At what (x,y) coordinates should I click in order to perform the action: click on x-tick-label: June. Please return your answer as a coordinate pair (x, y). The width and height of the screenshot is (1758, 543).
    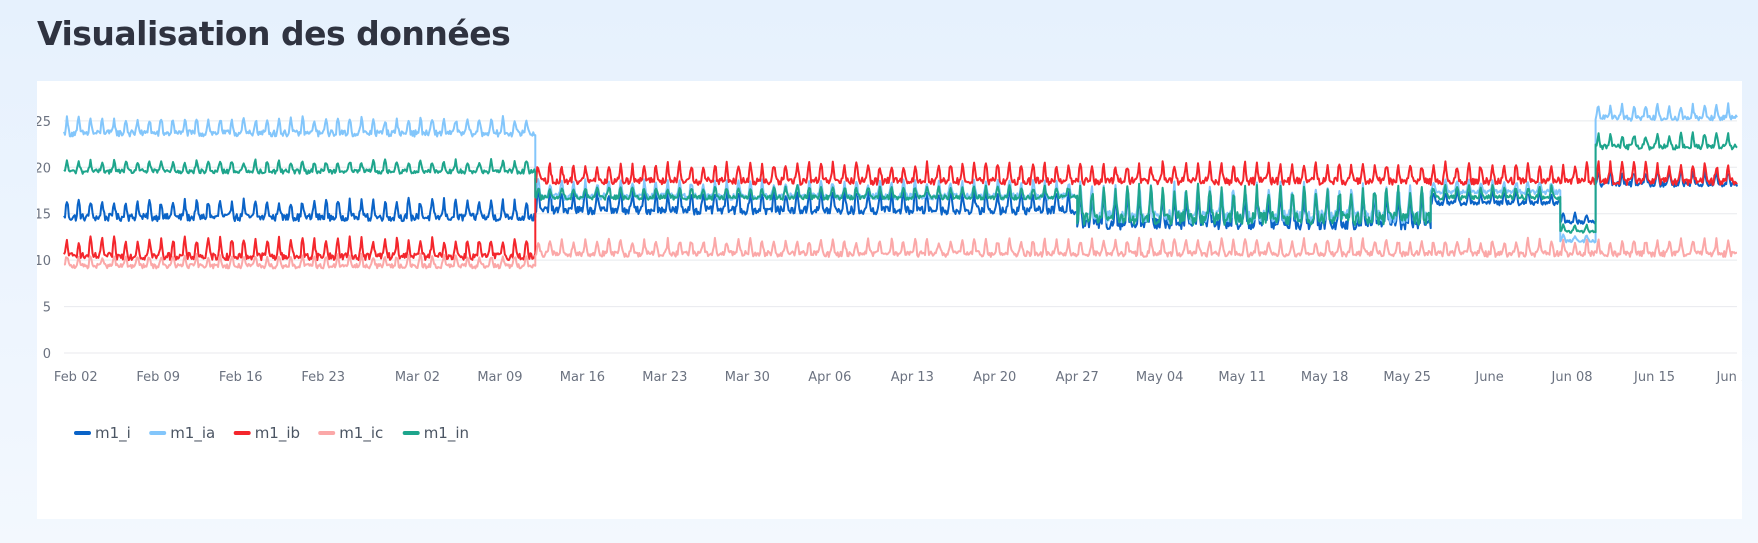
    Looking at the image, I should click on (1488, 377).